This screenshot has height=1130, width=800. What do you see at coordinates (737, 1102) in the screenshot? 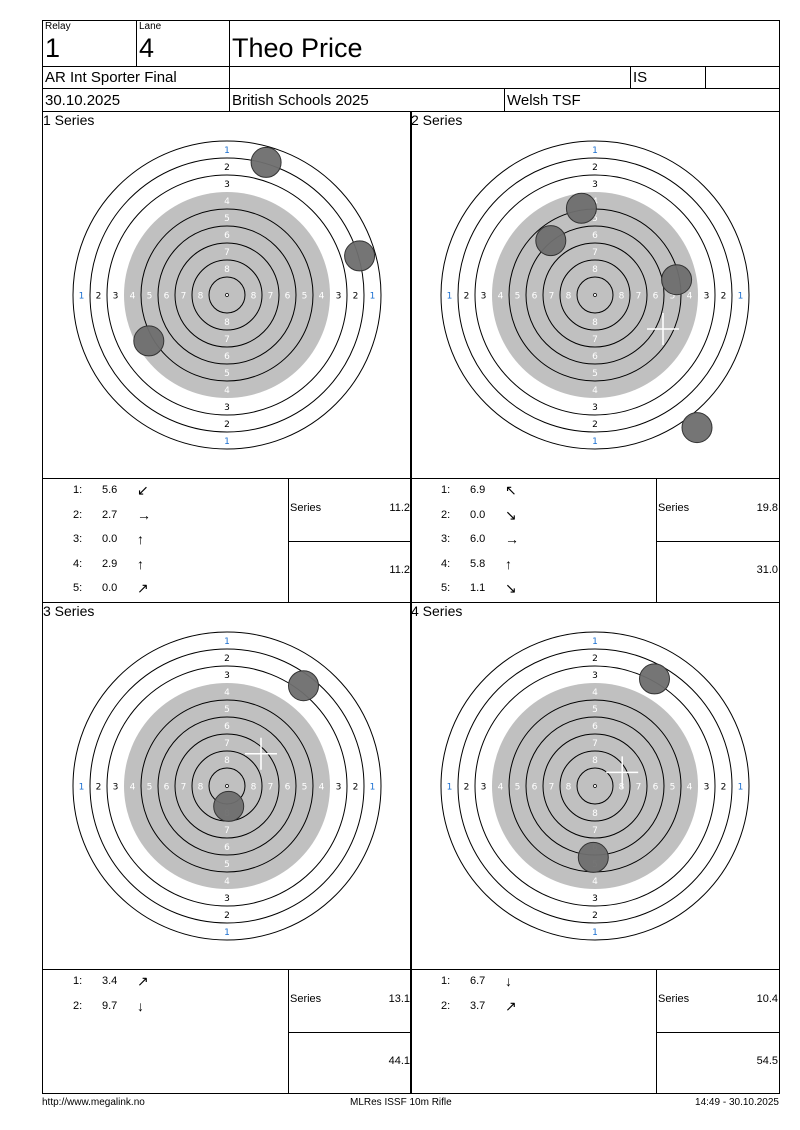
I see `footer-timestamp: 14:49 - 30.10.2025` at bounding box center [737, 1102].